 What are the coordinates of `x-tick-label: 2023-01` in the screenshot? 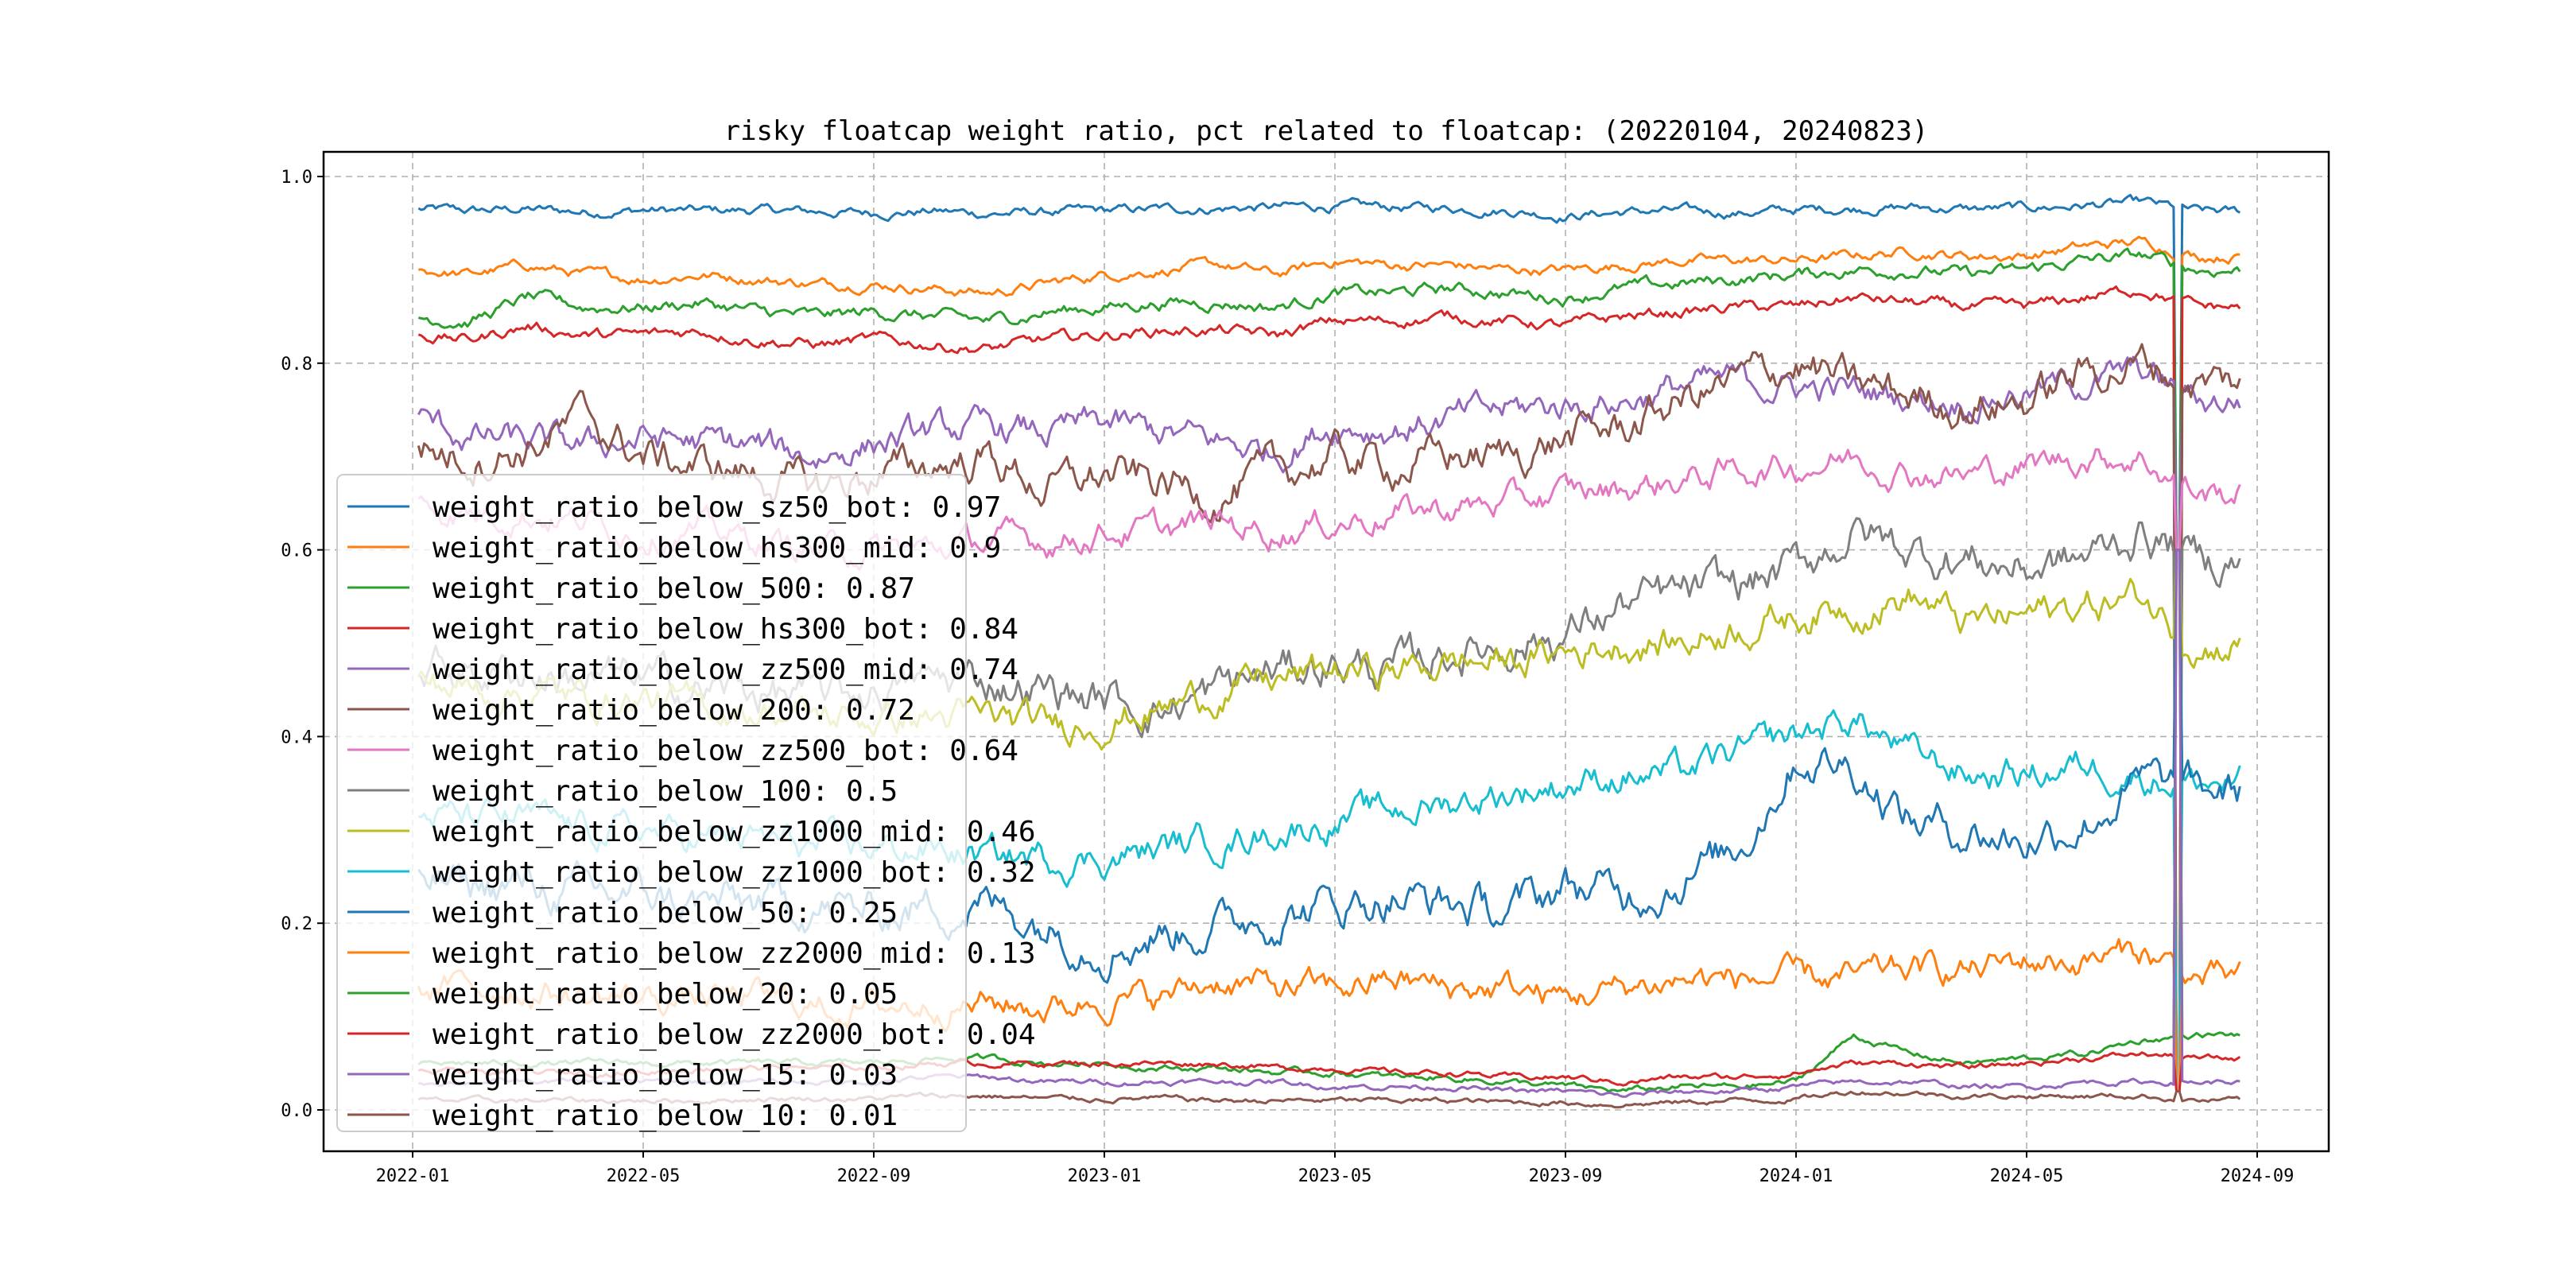 It's located at (1105, 1176).